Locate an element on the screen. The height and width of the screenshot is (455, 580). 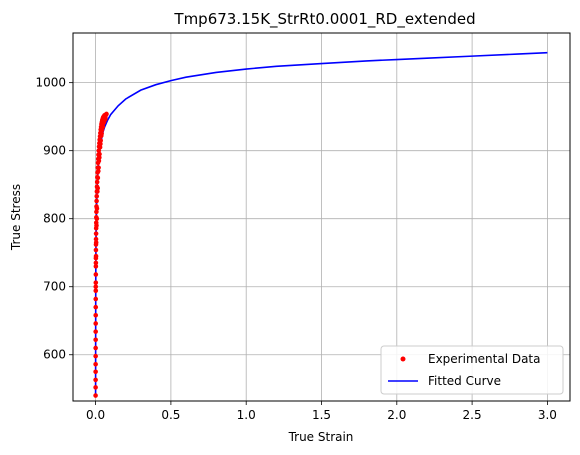
experimental-points-layer is located at coordinates (101, 254).